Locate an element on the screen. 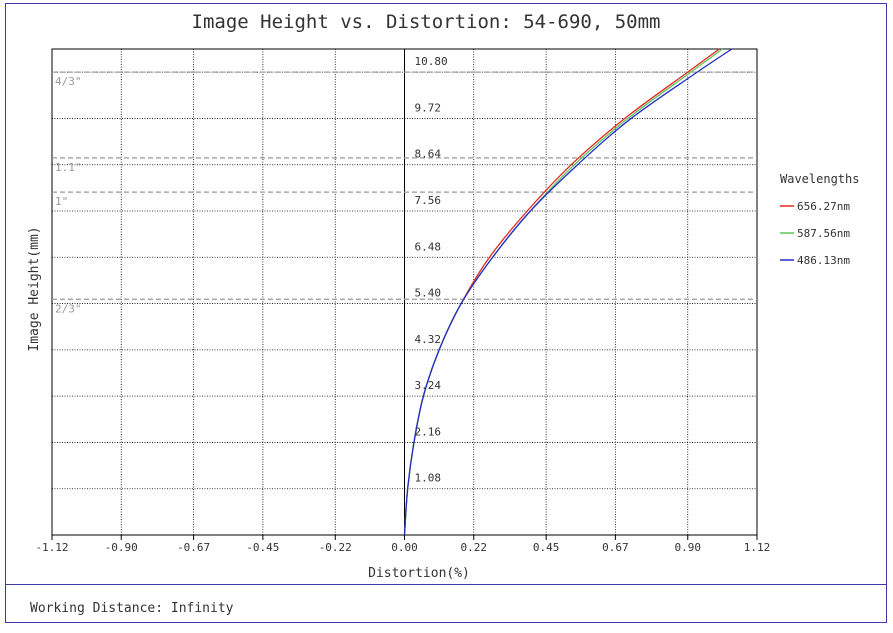 This screenshot has height=633, width=893. x-axis-label: Distortion(%) is located at coordinates (419, 573).